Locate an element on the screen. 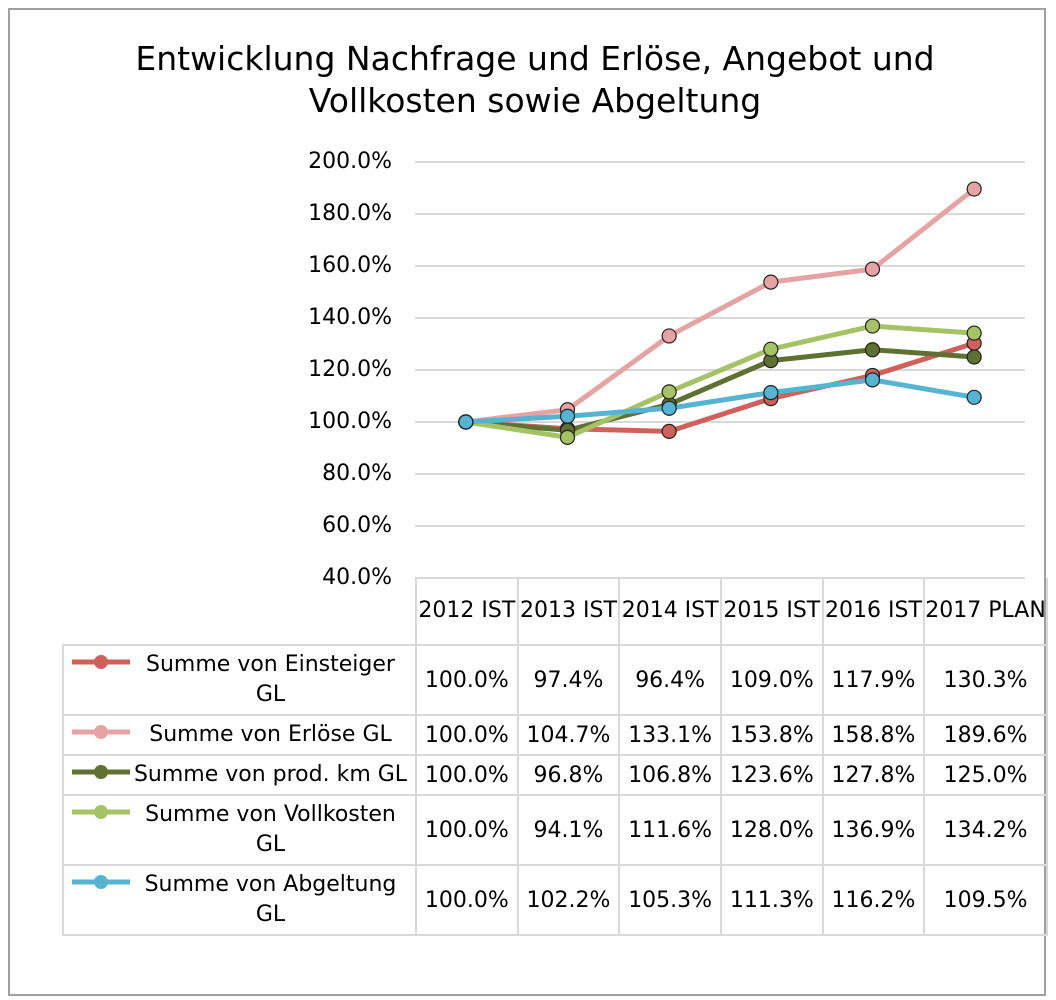 The height and width of the screenshot is (1000, 1056). table-corner is located at coordinates (240, 611).